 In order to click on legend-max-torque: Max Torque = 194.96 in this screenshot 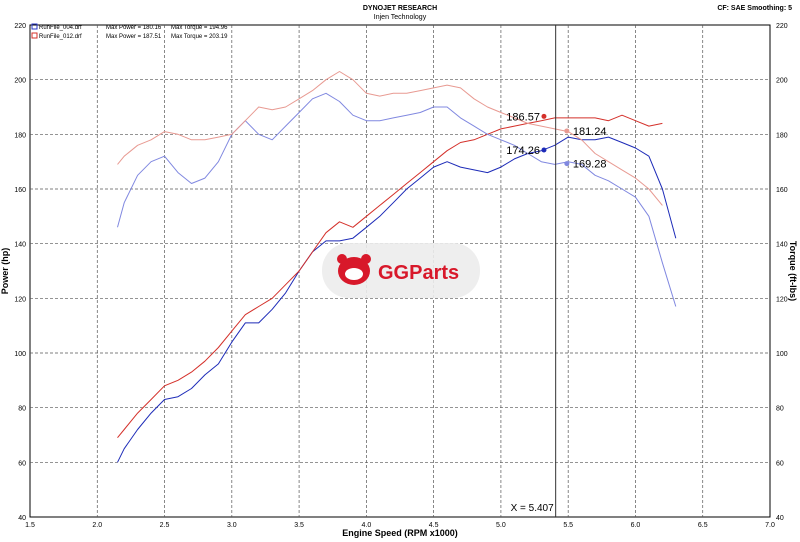, I will do `click(199, 28)`.